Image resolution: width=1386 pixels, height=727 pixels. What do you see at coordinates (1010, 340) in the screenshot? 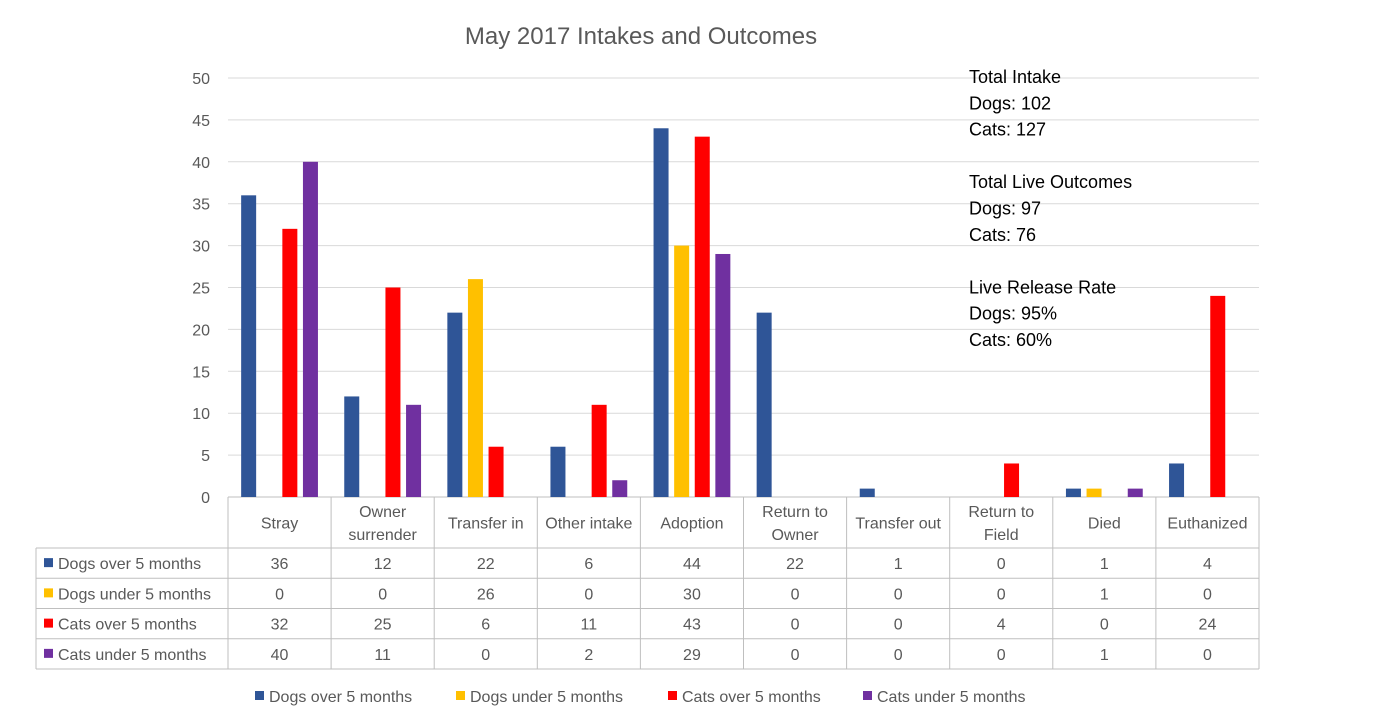
I see `annotation-line: Cats: 60%` at bounding box center [1010, 340].